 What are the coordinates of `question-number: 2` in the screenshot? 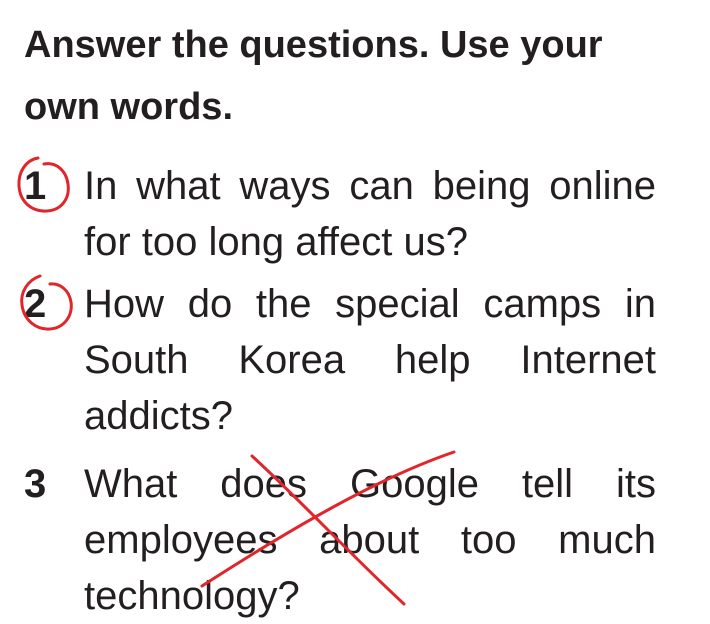 It's located at (35, 304).